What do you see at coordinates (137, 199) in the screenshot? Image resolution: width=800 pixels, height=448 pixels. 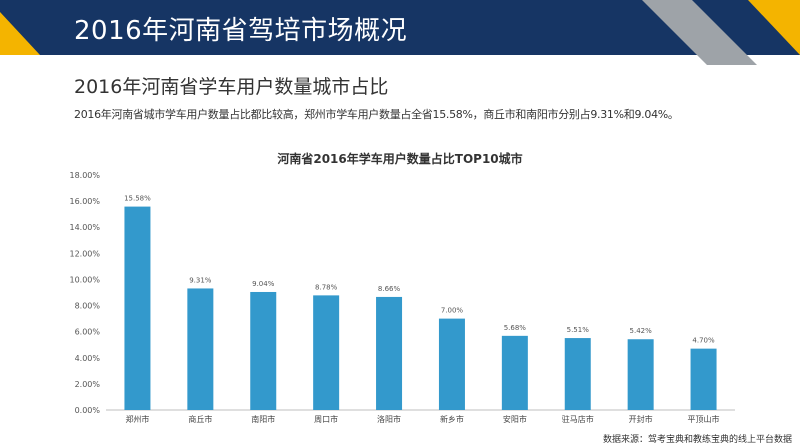 I see `bar-value-label: 15.58%` at bounding box center [137, 199].